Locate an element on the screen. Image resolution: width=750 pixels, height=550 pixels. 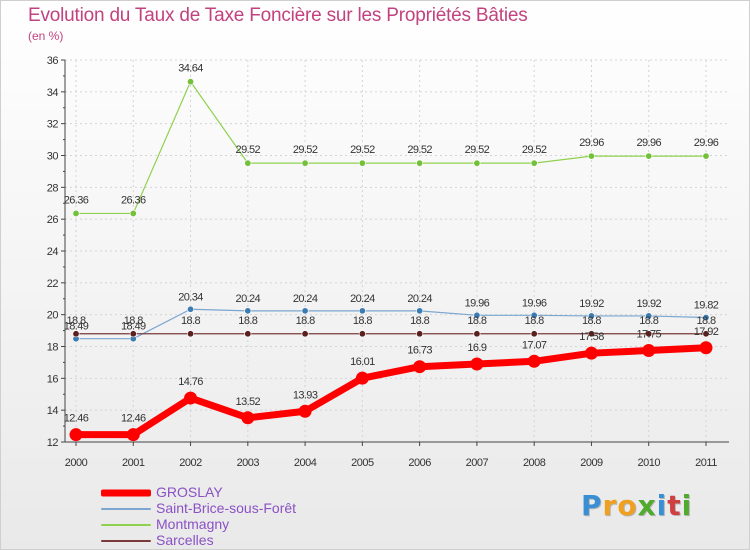
y-tick-label: 28 is located at coordinates (53, 188).